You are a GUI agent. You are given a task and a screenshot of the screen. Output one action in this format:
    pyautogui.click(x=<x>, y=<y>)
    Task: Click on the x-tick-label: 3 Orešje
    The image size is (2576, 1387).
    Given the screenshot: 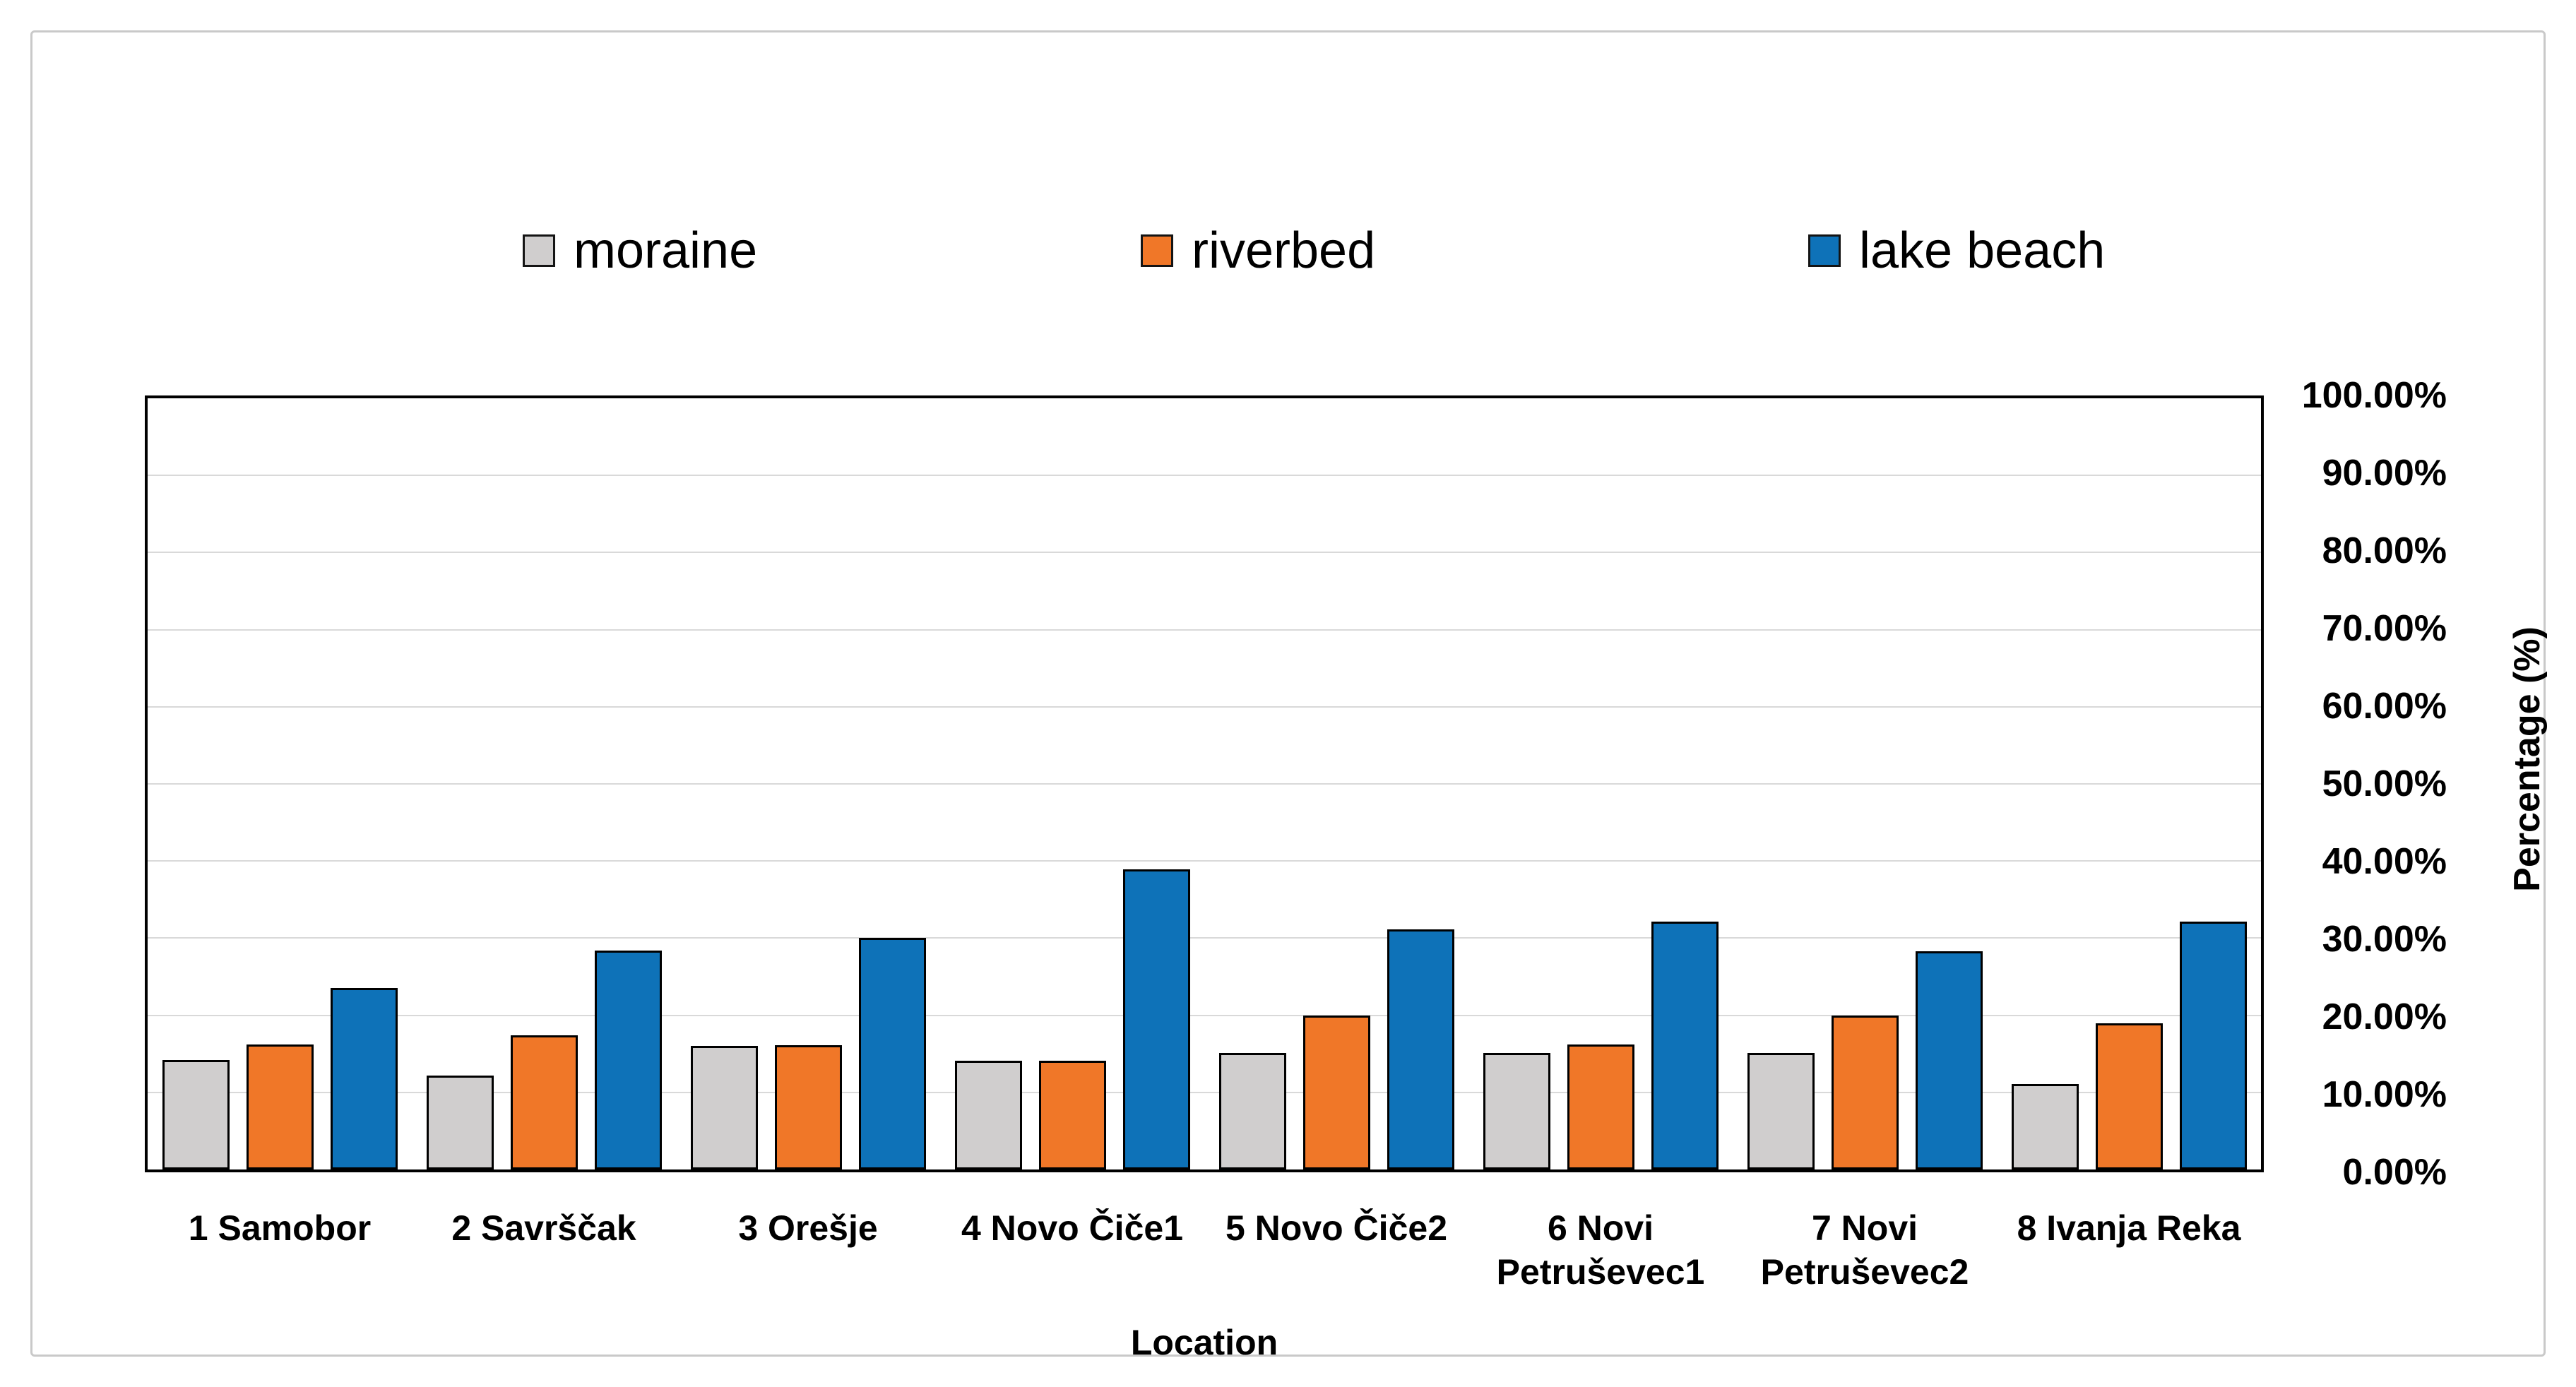 What is the action you would take?
    pyautogui.click(x=808, y=1228)
    